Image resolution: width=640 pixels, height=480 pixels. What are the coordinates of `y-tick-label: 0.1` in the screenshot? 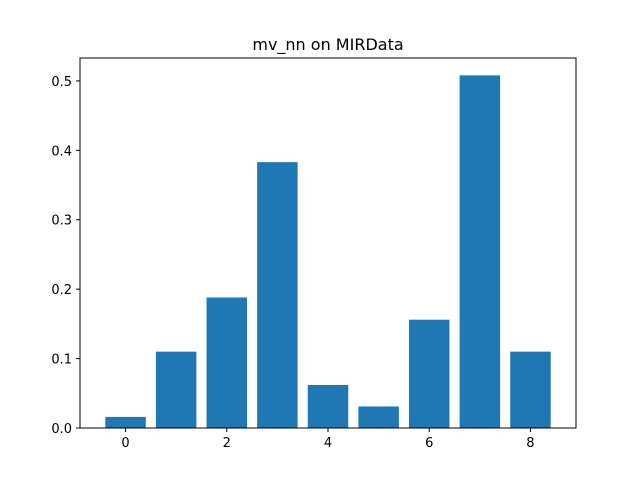 It's located at (61, 360).